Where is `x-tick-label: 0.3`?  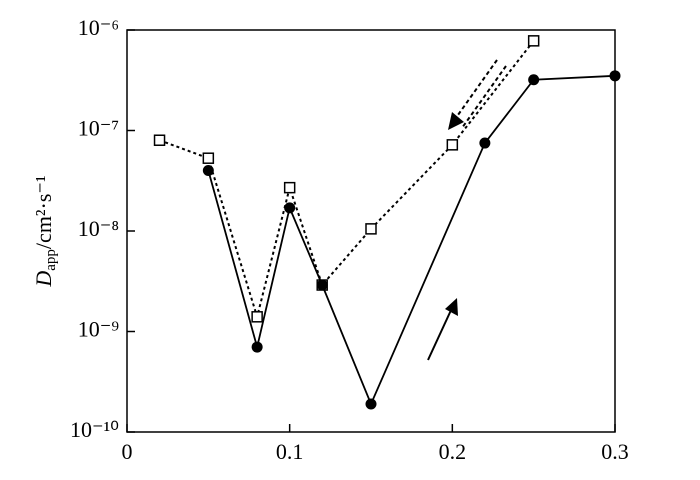
x-tick-label: 0.3 is located at coordinates (615, 451).